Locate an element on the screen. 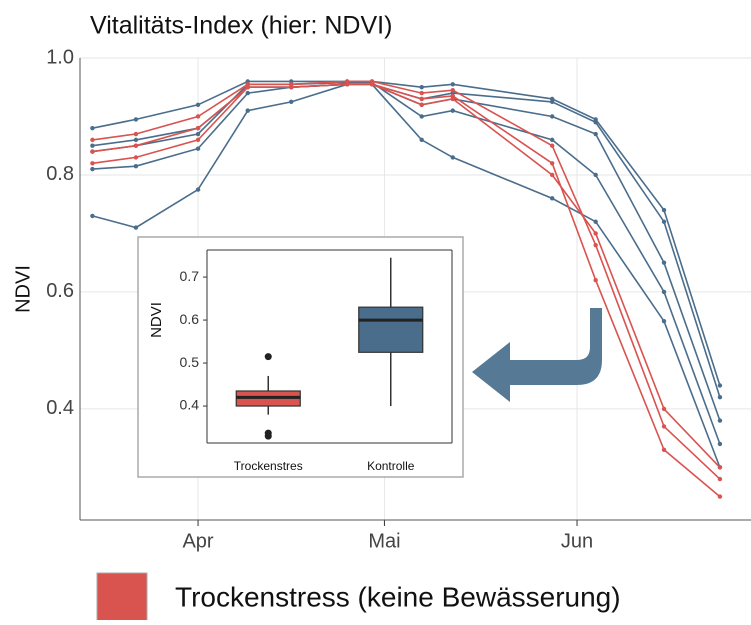 Image resolution: width=751 pixels, height=625 pixels. x-tick-label: Kontrolle is located at coordinates (391, 466).